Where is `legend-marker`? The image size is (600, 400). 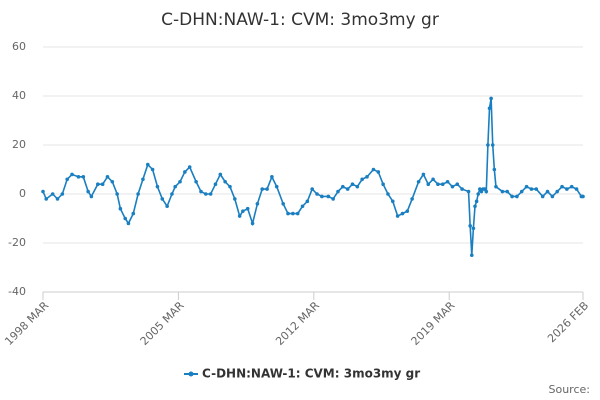 legend-marker is located at coordinates (191, 374).